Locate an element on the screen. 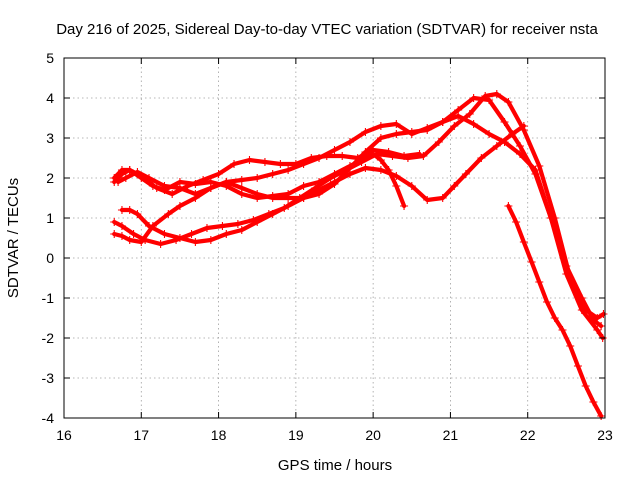  x-tick-label: 18 is located at coordinates (219, 435).